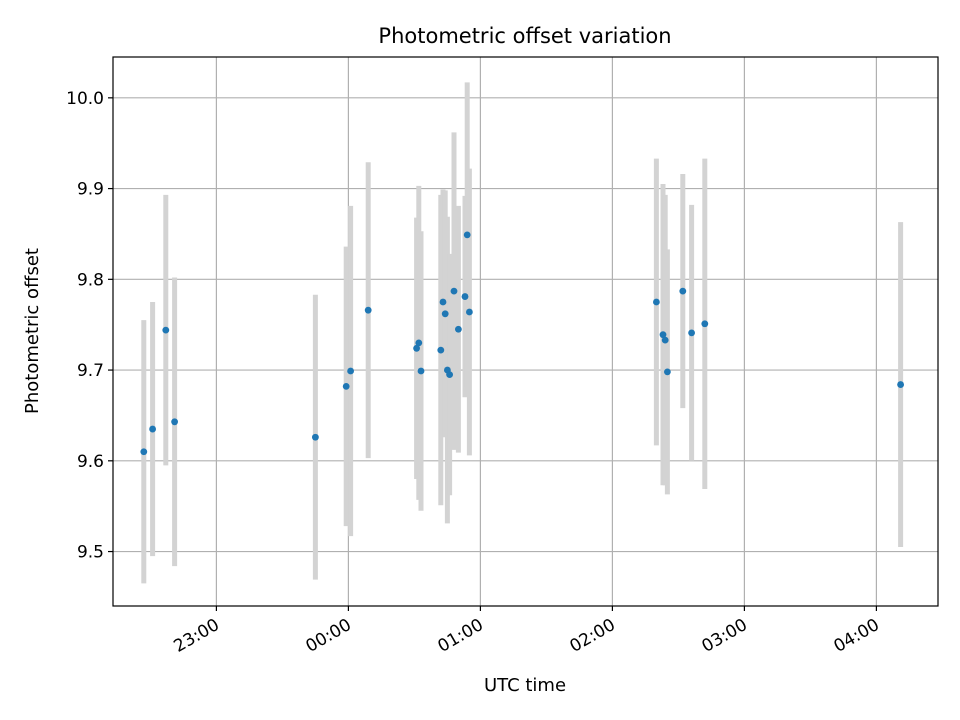 The image size is (960, 720). What do you see at coordinates (525, 685) in the screenshot?
I see `x-axis-label: UTC time` at bounding box center [525, 685].